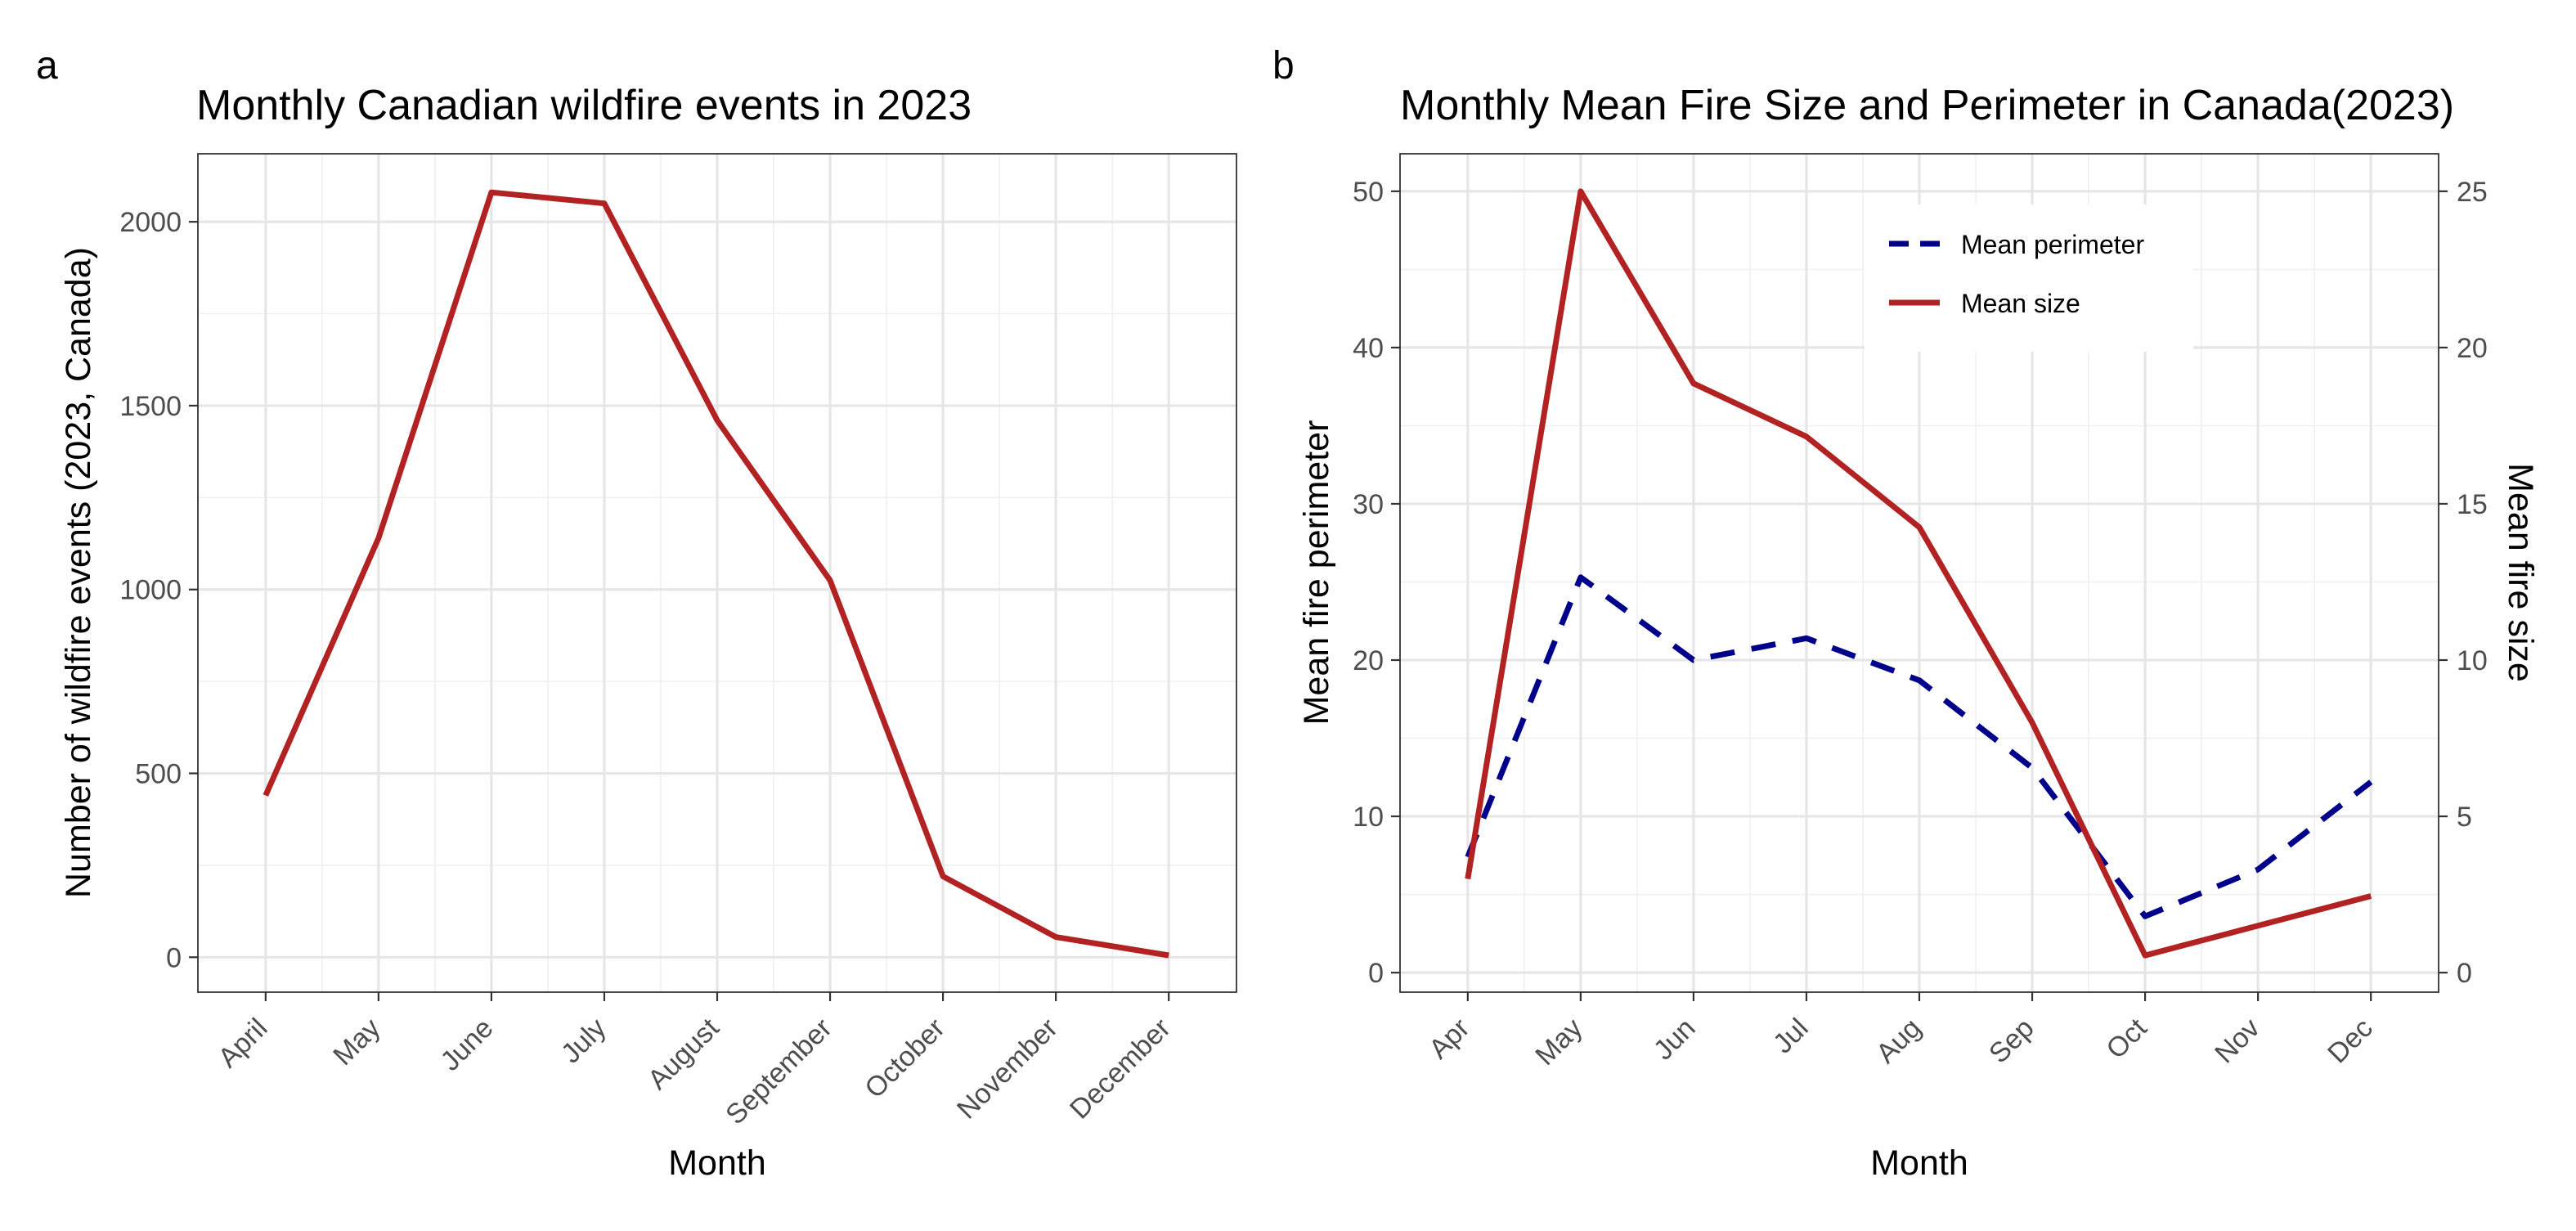 This screenshot has height=1231, width=2576. What do you see at coordinates (2472, 192) in the screenshot?
I see `y-right-tick-label: 25` at bounding box center [2472, 192].